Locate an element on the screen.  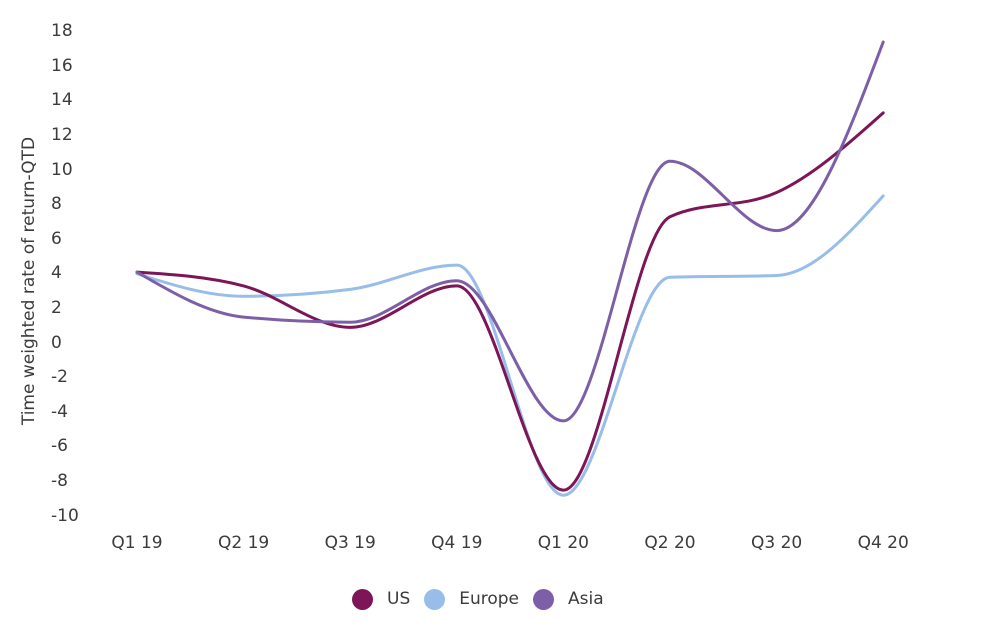
legend-marker-asia-icon is located at coordinates (544, 599).